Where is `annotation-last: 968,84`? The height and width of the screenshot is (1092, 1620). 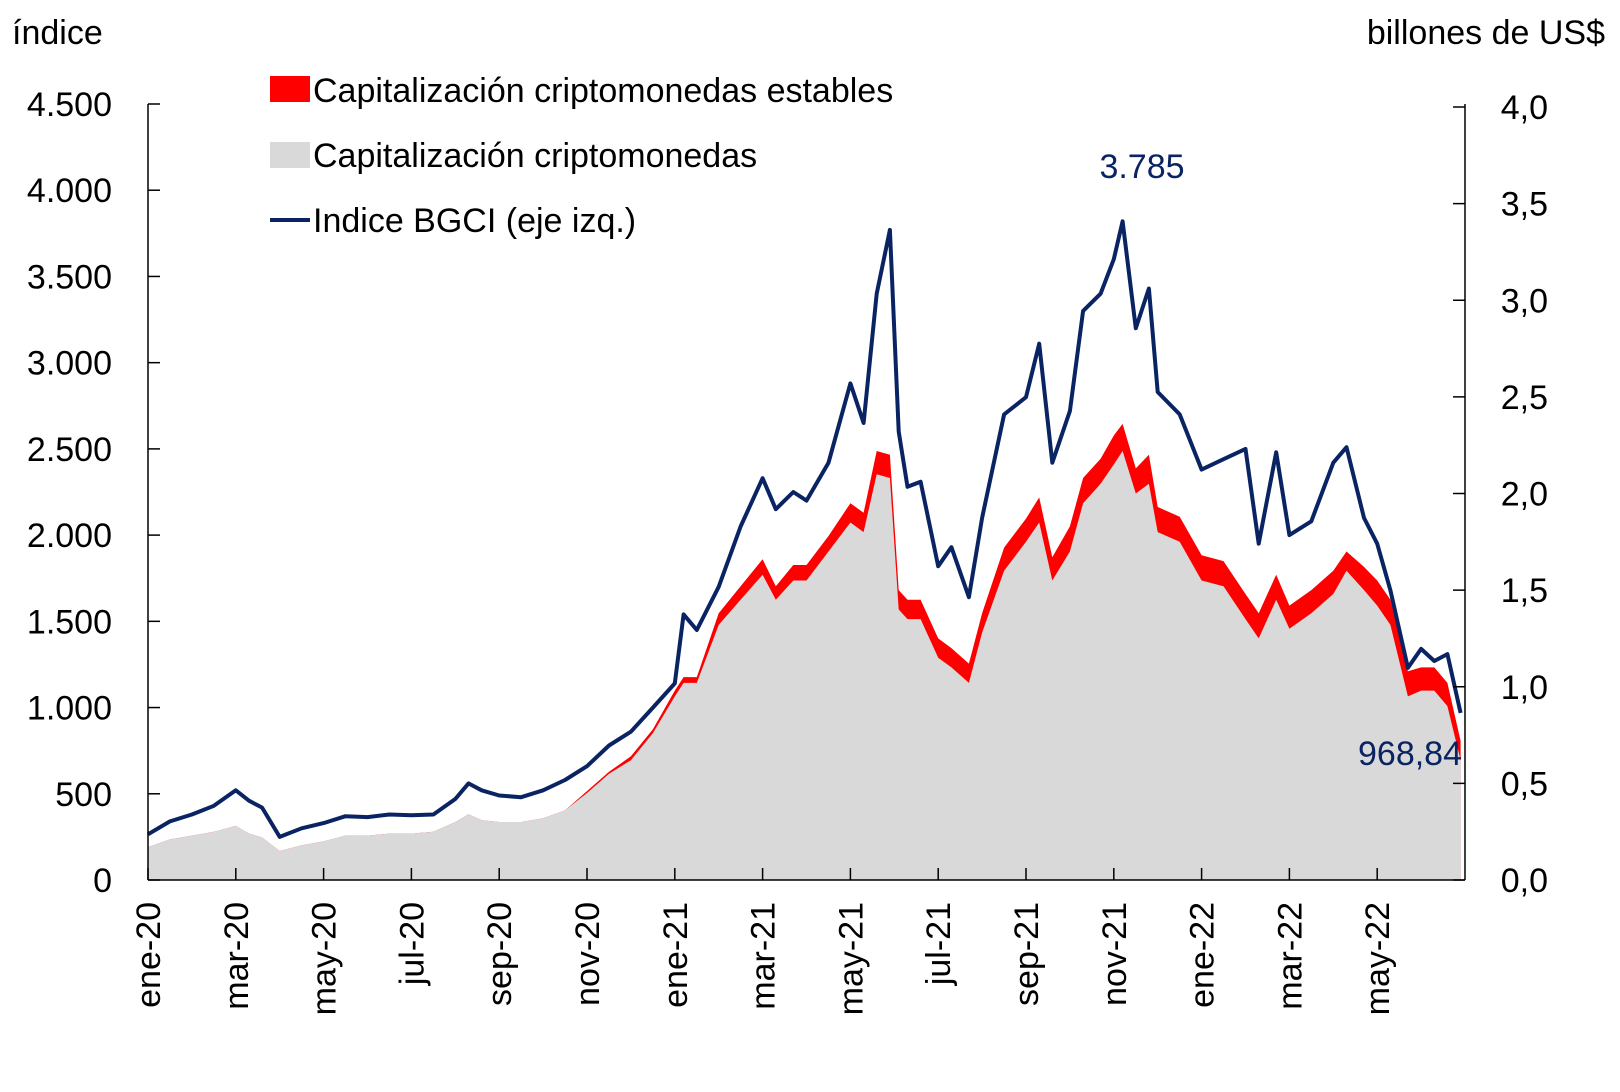 annotation-last: 968,84 is located at coordinates (1410, 754).